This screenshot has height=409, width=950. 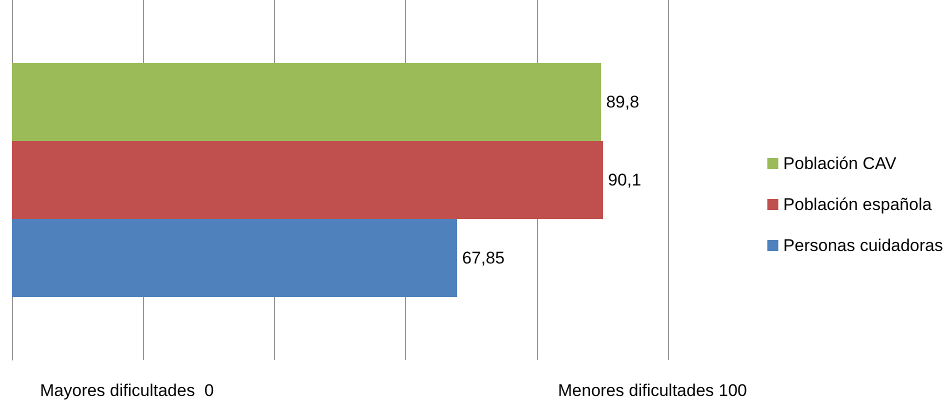 I want to click on legend-label: Población CAV, so click(x=840, y=163).